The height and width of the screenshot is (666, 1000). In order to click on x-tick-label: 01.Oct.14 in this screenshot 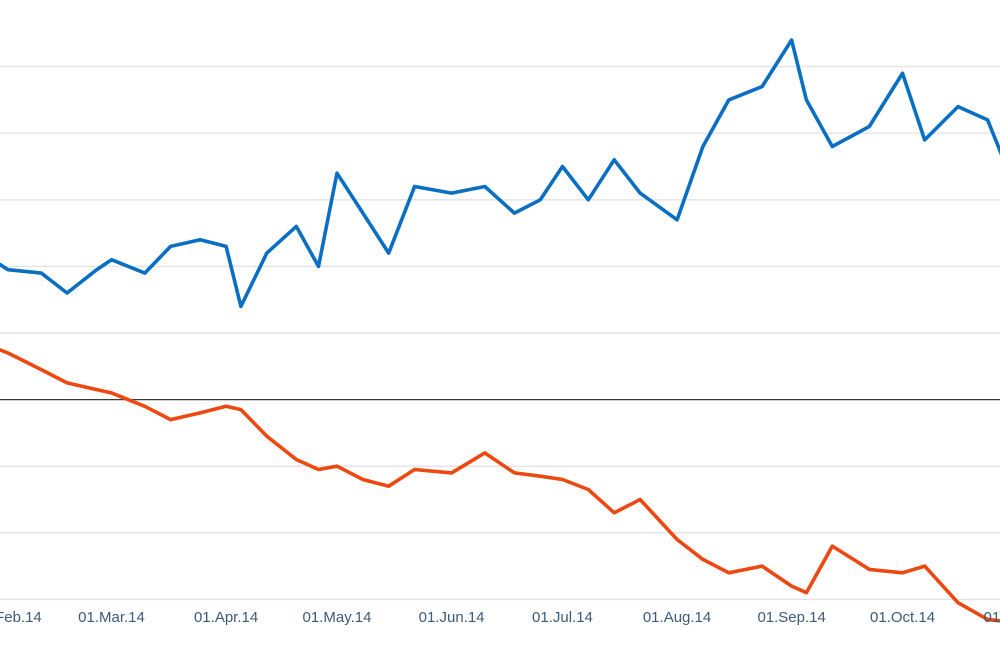, I will do `click(902, 617)`.